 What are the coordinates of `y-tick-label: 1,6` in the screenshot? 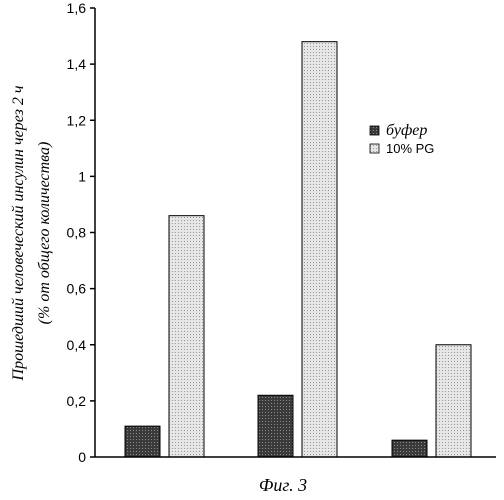 It's located at (77, 8).